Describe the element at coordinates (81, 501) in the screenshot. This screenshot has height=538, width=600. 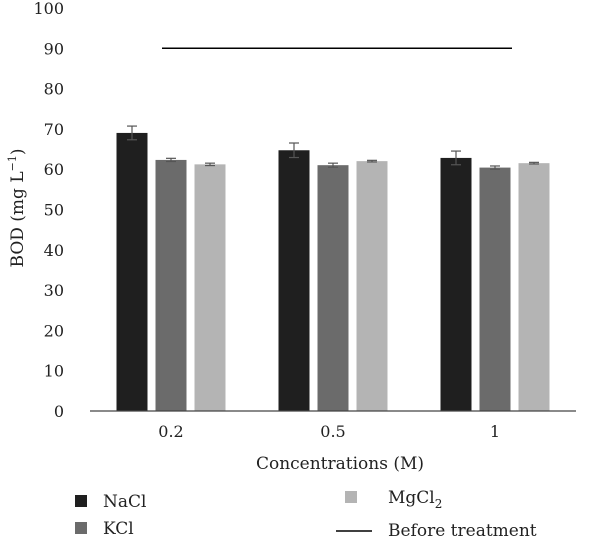
I see `legend-swatch-nacl` at that location.